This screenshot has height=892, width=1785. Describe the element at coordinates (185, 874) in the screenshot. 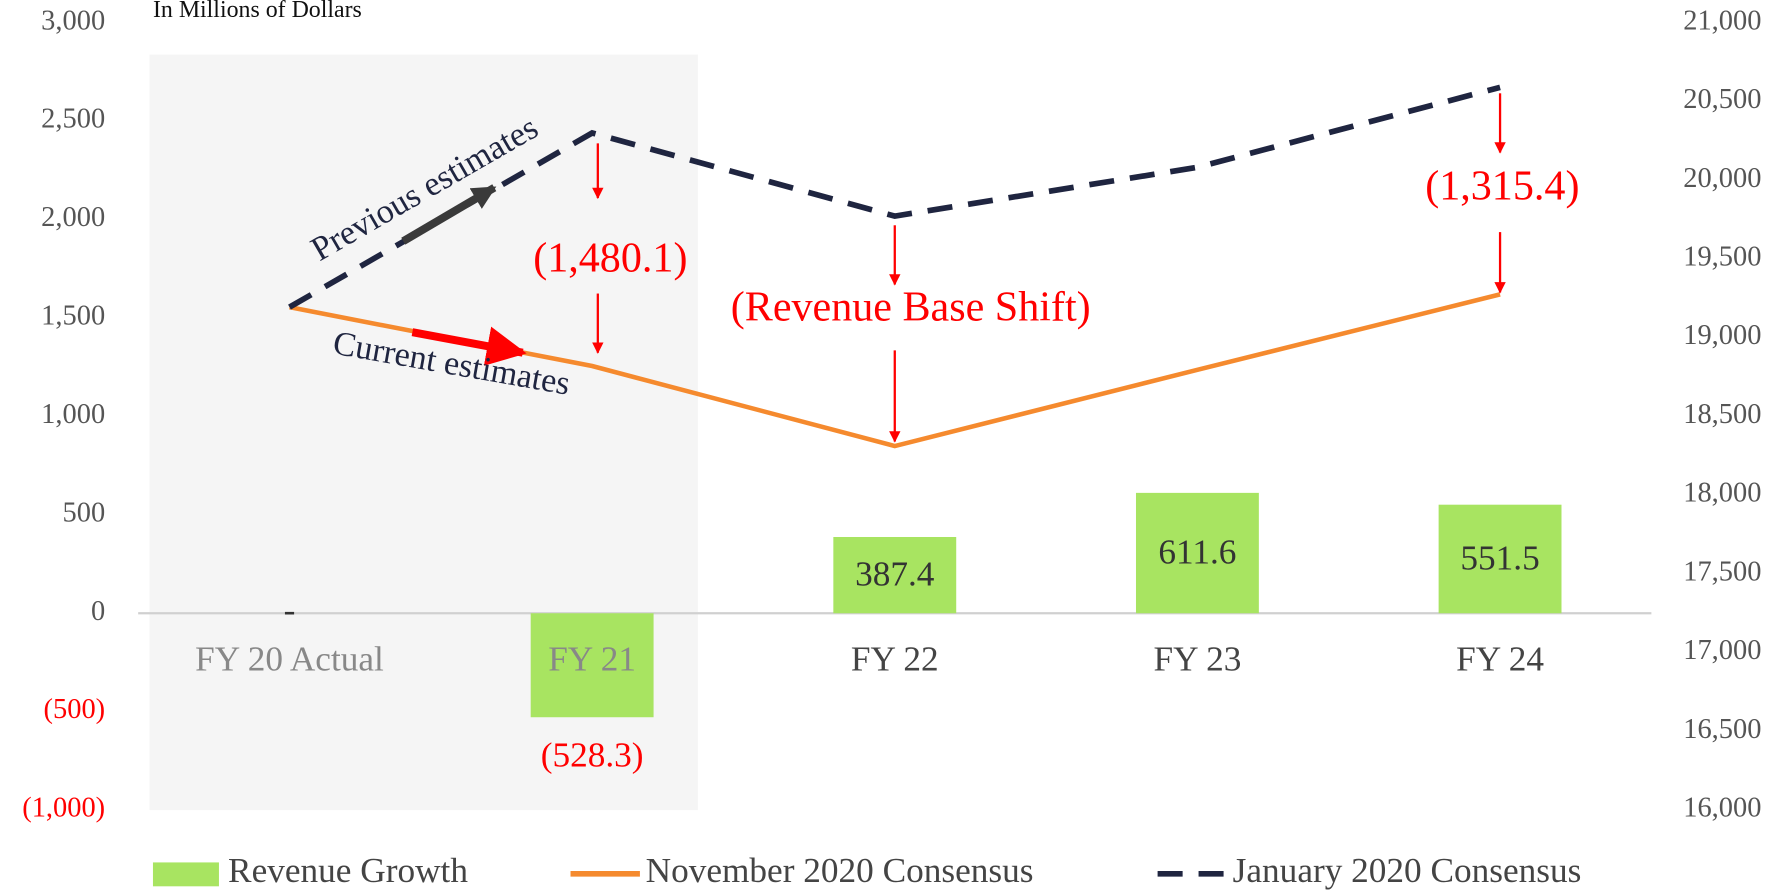

I see `legend-swatch` at that location.